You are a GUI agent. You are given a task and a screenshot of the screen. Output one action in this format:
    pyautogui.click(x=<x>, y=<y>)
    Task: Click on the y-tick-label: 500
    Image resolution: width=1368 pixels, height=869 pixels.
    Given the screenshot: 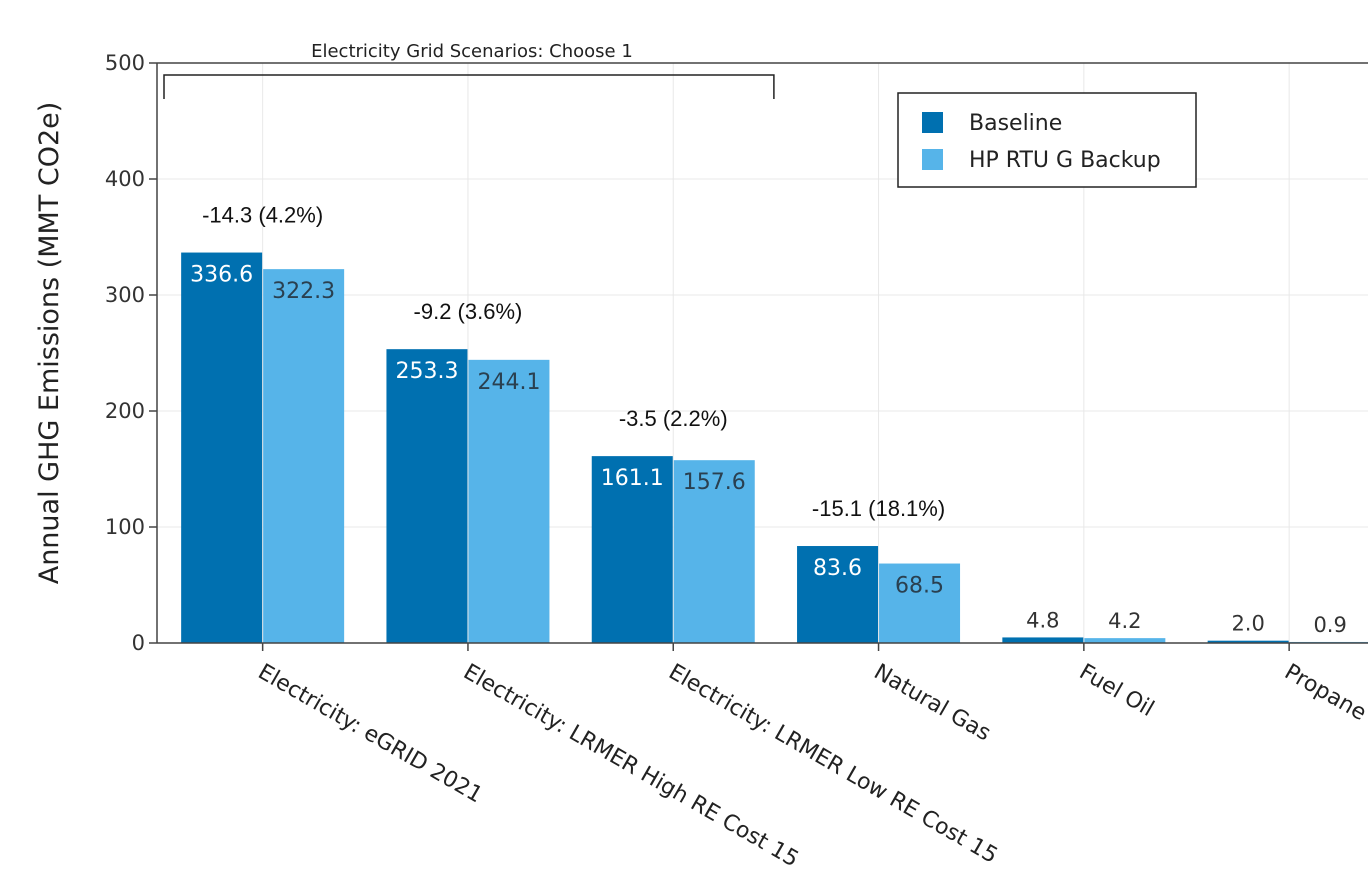 What is the action you would take?
    pyautogui.click(x=125, y=63)
    